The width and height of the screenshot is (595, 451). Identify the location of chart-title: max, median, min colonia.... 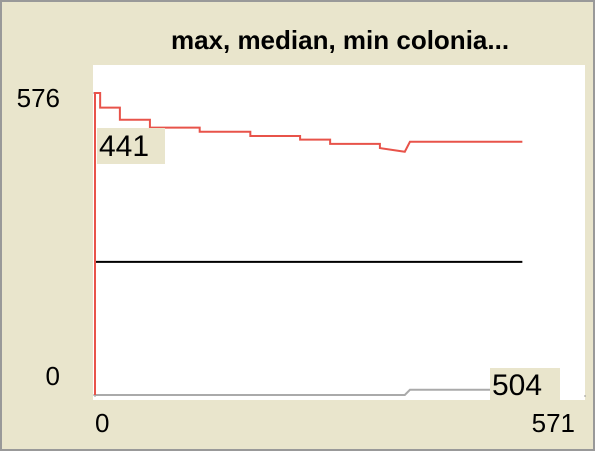
(340, 40).